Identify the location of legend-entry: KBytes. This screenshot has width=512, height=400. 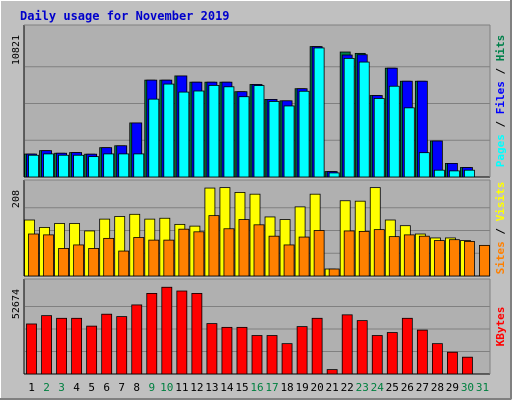
(500, 327).